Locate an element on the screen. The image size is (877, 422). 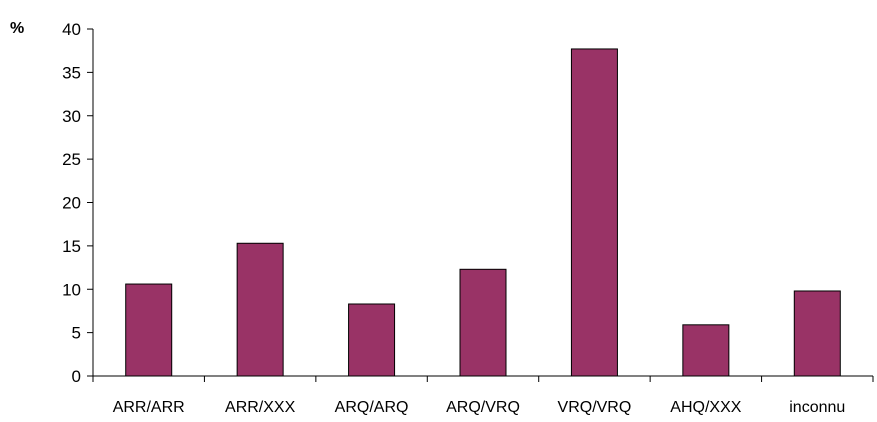
bar-vrq-vrq is located at coordinates (594, 212).